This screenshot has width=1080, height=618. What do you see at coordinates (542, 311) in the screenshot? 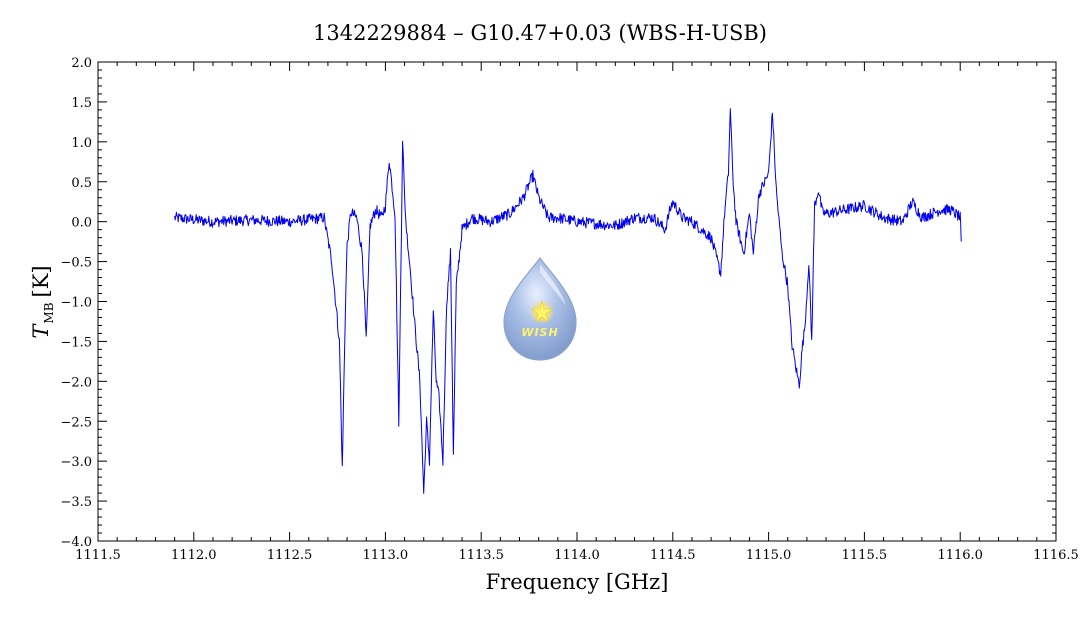
I see `star-icon` at bounding box center [542, 311].